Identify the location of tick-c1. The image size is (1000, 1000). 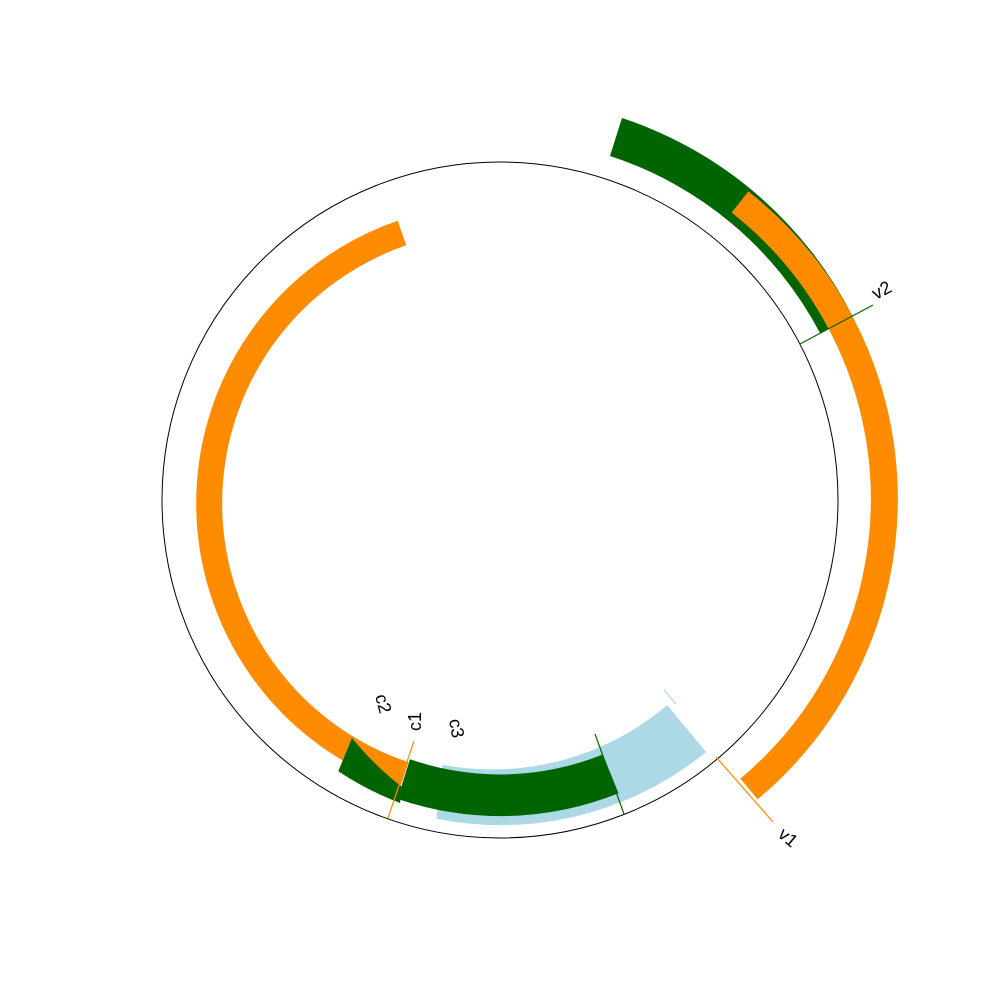
(401, 779).